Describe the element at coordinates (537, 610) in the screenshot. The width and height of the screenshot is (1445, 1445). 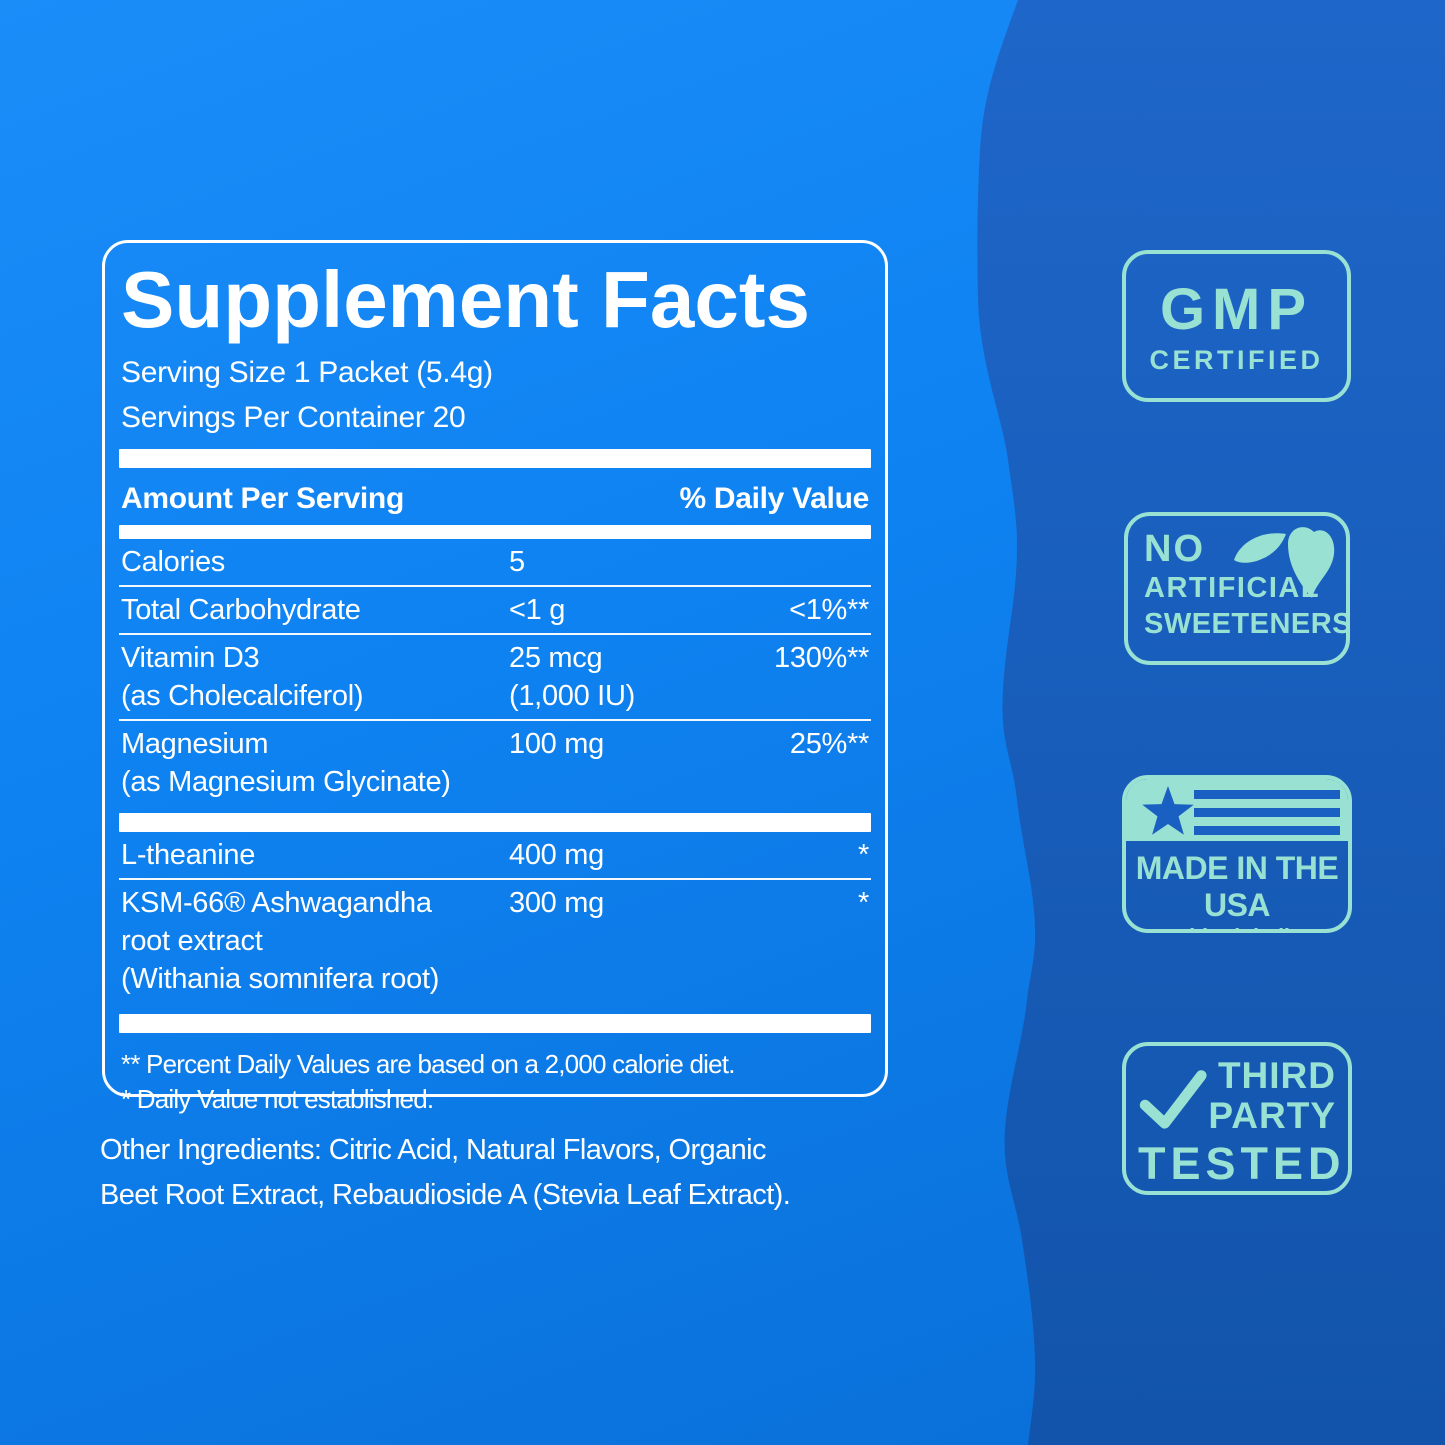
I see `nutrient-amount: <1 g` at that location.